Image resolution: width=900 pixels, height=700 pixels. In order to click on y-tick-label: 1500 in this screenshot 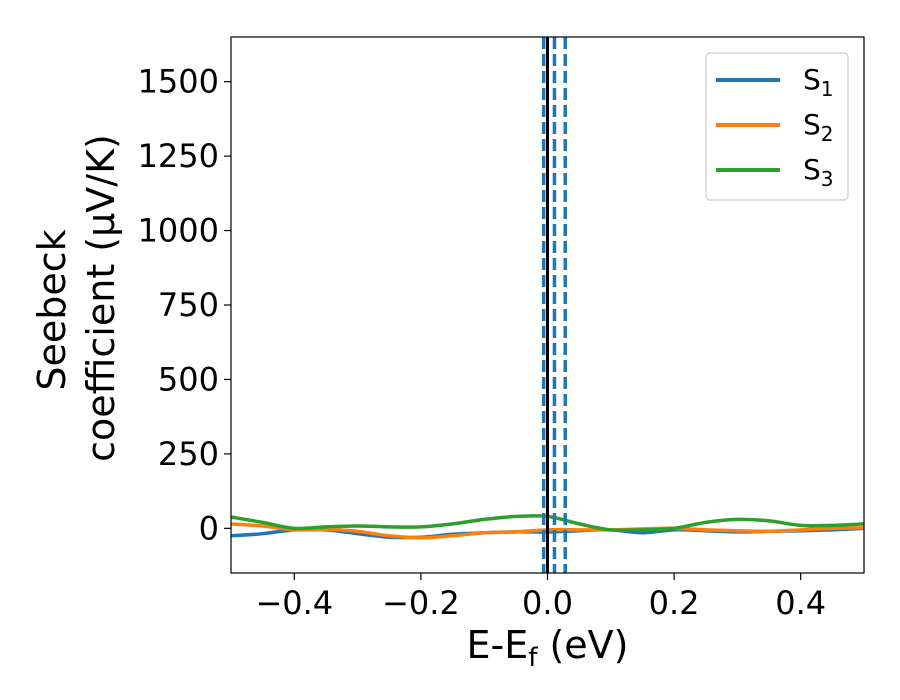, I will do `click(178, 82)`.